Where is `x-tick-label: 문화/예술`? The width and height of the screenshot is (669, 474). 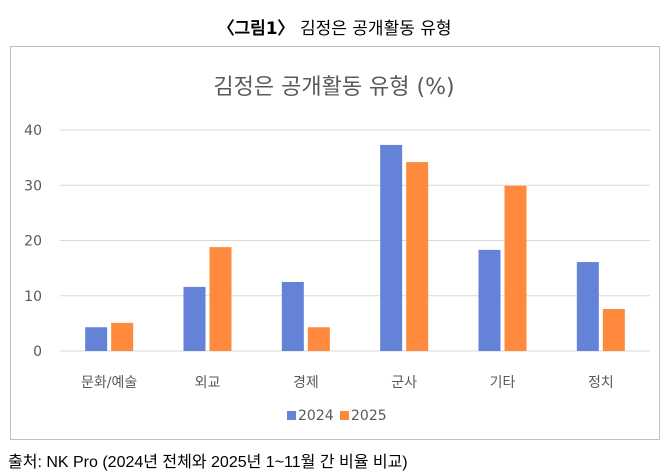
x-tick-label: 문화/예술 is located at coordinates (109, 383).